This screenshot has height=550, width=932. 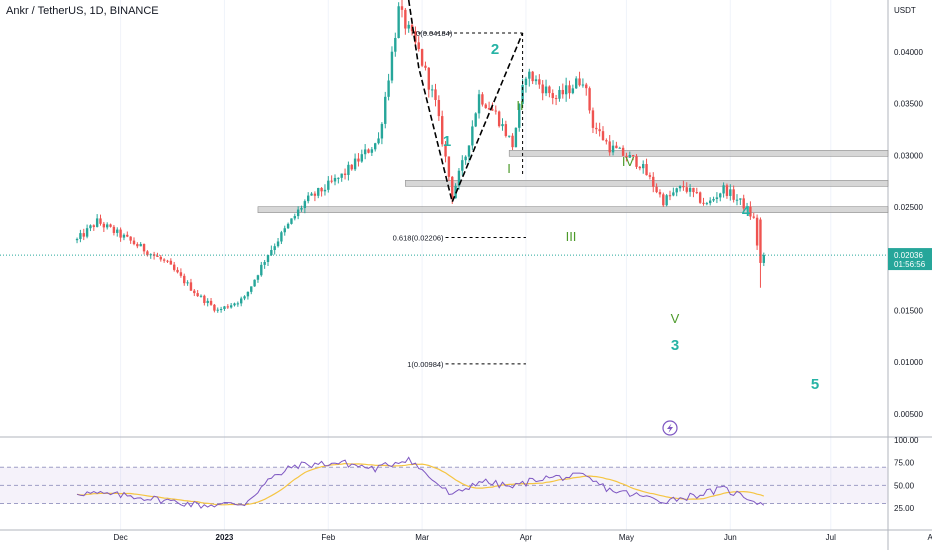 I want to click on wave-label-minor-IV: IV, so click(x=628, y=161).